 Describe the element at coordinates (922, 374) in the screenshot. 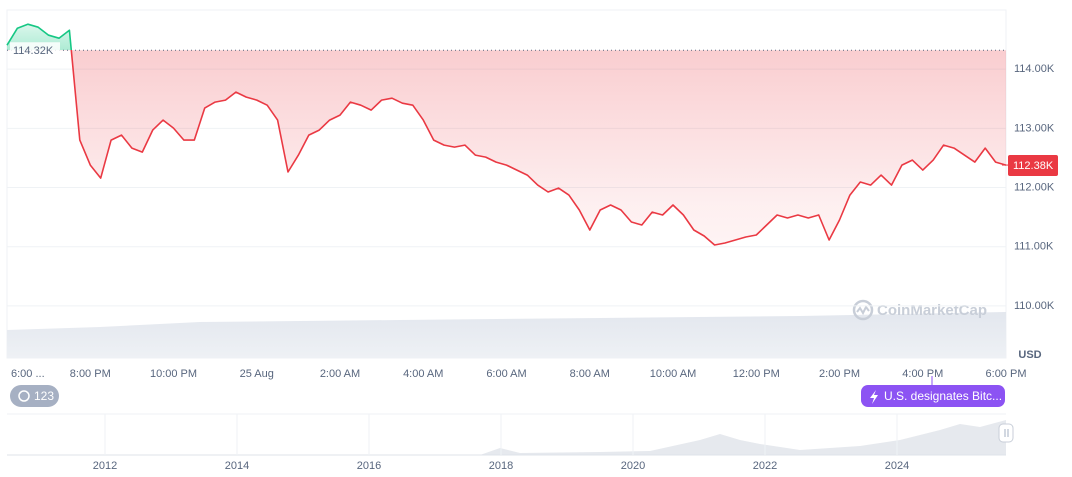

I see `x-tick-label: 4:00 PM` at that location.